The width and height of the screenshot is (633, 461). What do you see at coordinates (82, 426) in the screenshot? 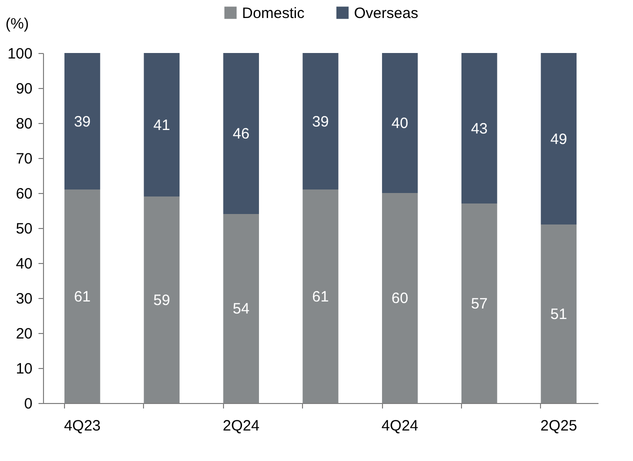
I see `x-tick-label: 4Q23` at bounding box center [82, 426].